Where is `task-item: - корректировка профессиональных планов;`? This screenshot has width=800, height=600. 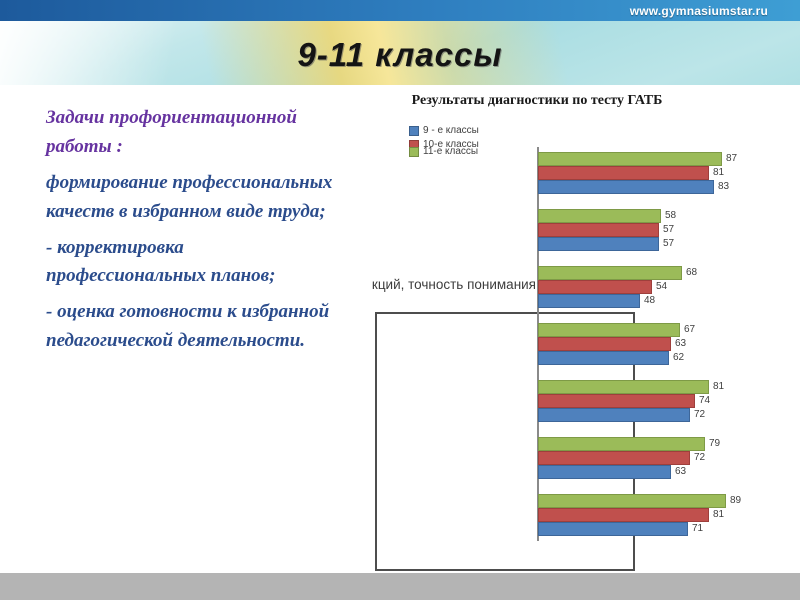 task-item: - корректировка профессиональных планов; is located at coordinates (161, 261).